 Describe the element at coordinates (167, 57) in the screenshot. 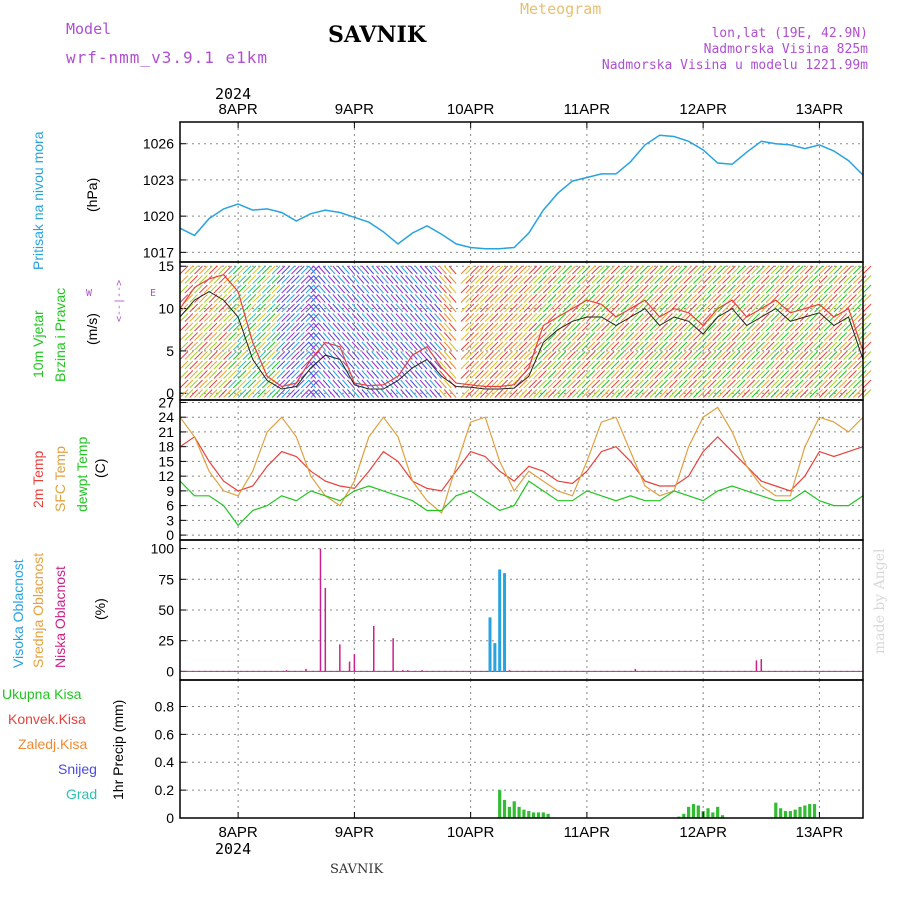

I see `model-name: wrf-nmm_v3.9.1 e1km` at that location.